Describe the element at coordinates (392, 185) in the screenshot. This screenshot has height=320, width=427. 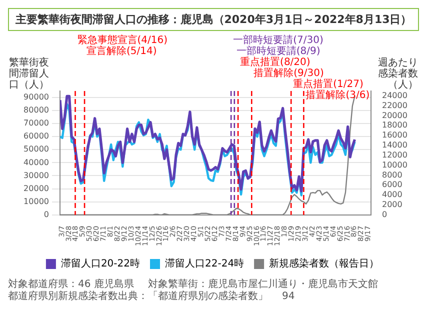
I see `y2-tick-label: 6000` at that location.